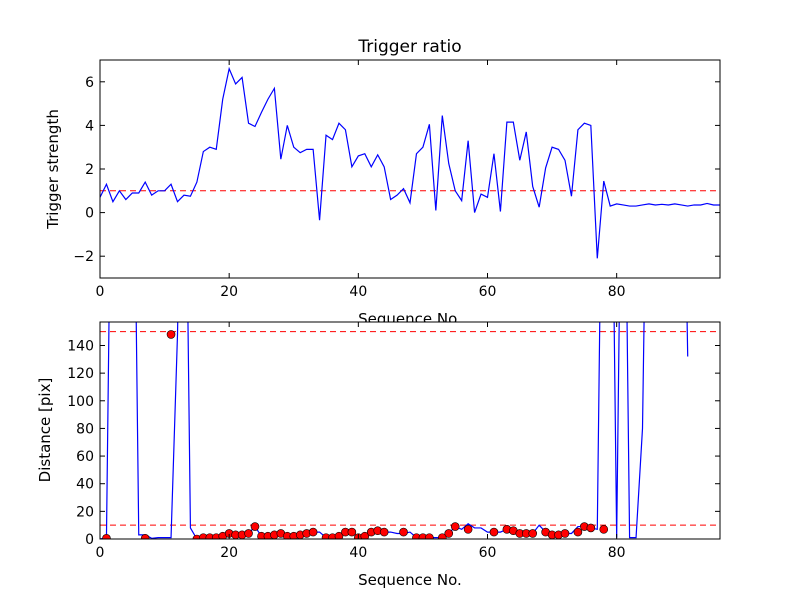 The image size is (800, 600). I want to click on y-tick-label: 120, so click(80, 374).